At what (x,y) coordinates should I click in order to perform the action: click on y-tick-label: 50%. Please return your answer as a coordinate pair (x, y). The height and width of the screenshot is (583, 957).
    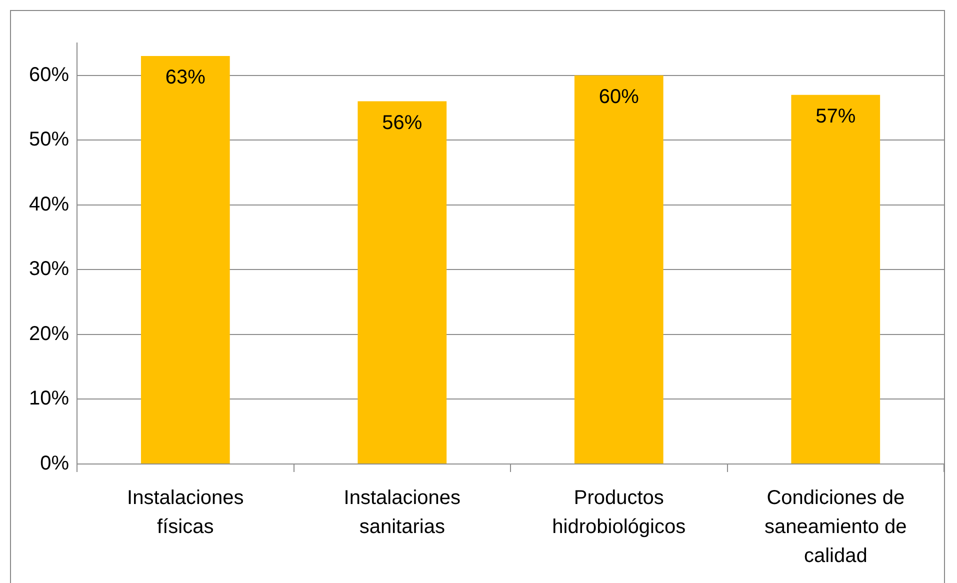
    Looking at the image, I should click on (49, 139).